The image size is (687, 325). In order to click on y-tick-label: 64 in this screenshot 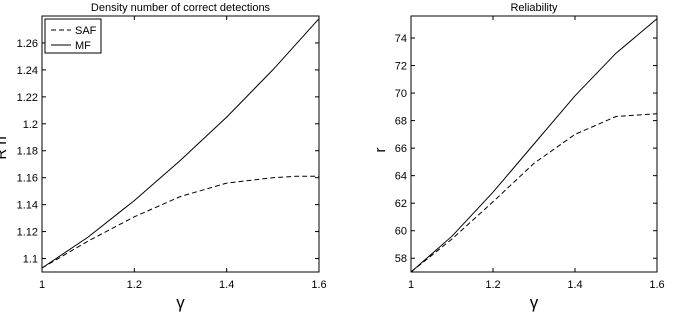, I will do `click(401, 177)`.